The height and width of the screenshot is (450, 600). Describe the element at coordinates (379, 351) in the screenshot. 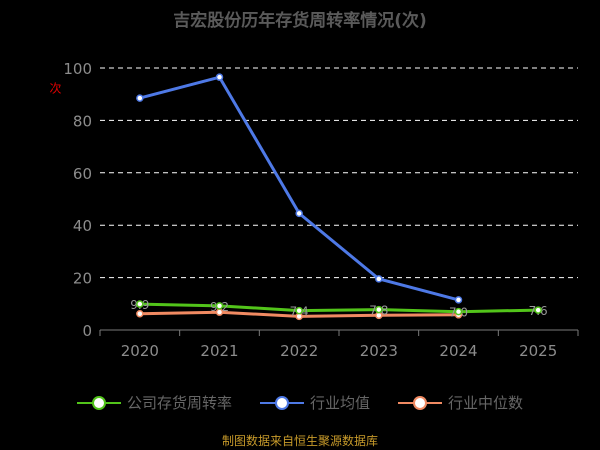

I see `x-tick-label: 2023` at that location.